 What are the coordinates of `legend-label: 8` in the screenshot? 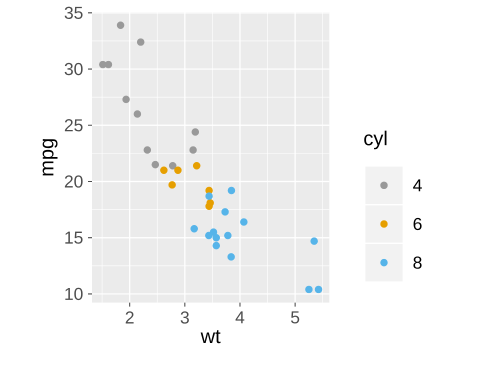 It's located at (417, 262).